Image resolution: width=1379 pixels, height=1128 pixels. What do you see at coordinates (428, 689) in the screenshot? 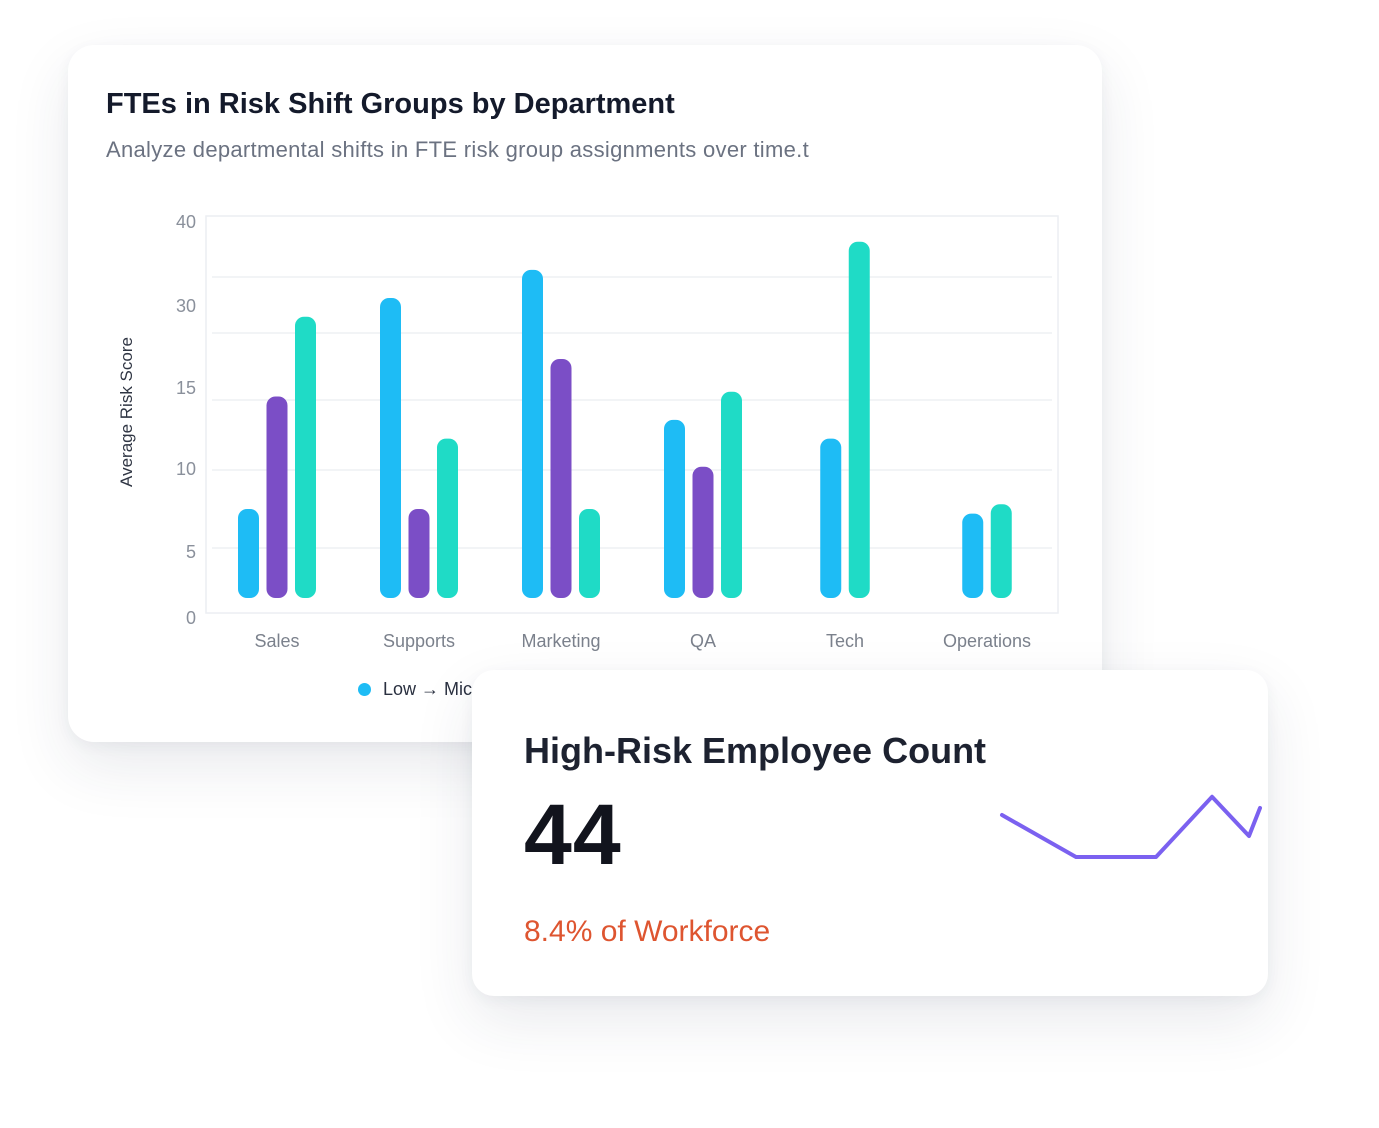
I see `legend-label: Low → Mic` at bounding box center [428, 689].